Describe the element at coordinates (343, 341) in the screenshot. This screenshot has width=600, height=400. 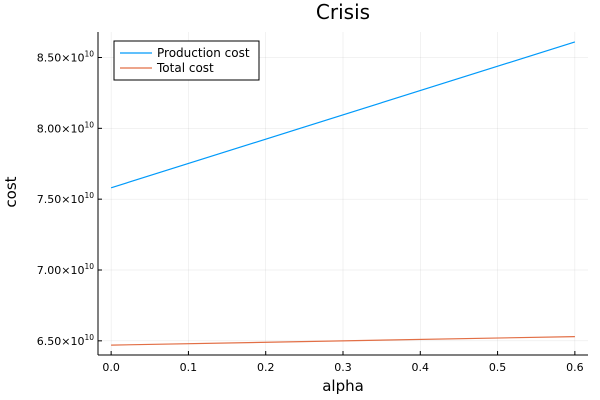
I see `series-line-total-cost` at that location.